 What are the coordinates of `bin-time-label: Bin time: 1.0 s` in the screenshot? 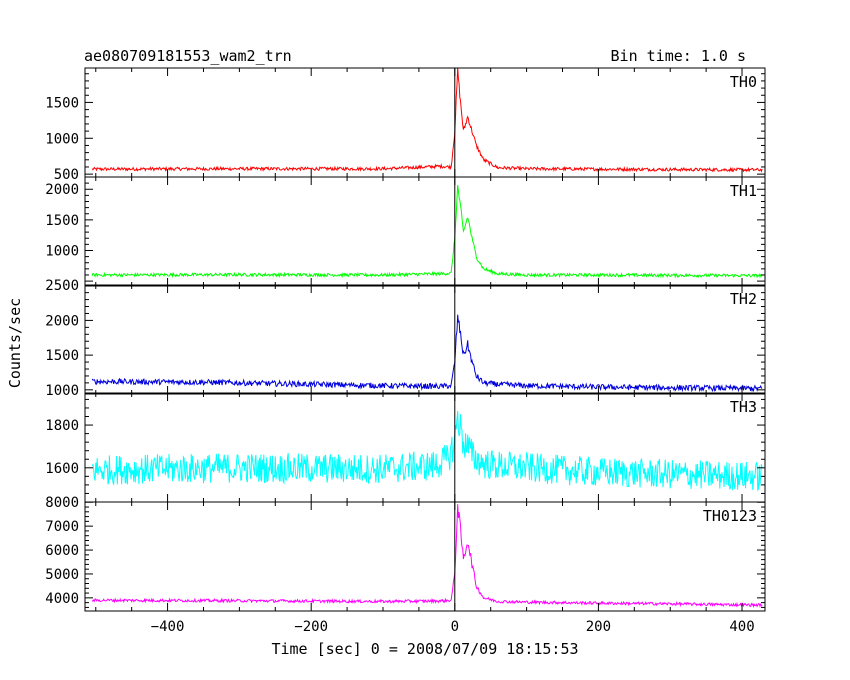 It's located at (678, 56).